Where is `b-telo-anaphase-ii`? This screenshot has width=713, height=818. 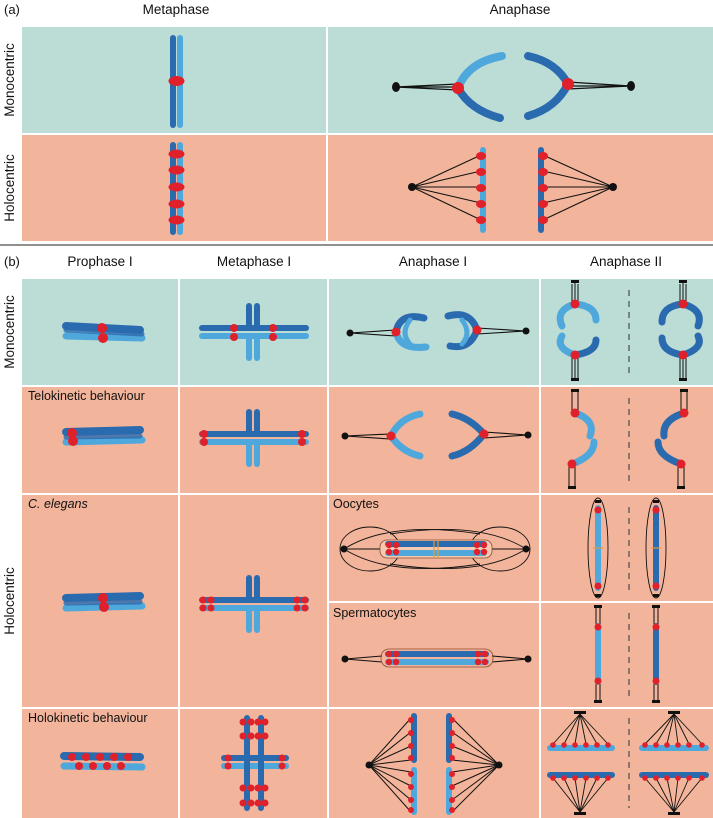 b-telo-anaphase-ii is located at coordinates (628, 439).